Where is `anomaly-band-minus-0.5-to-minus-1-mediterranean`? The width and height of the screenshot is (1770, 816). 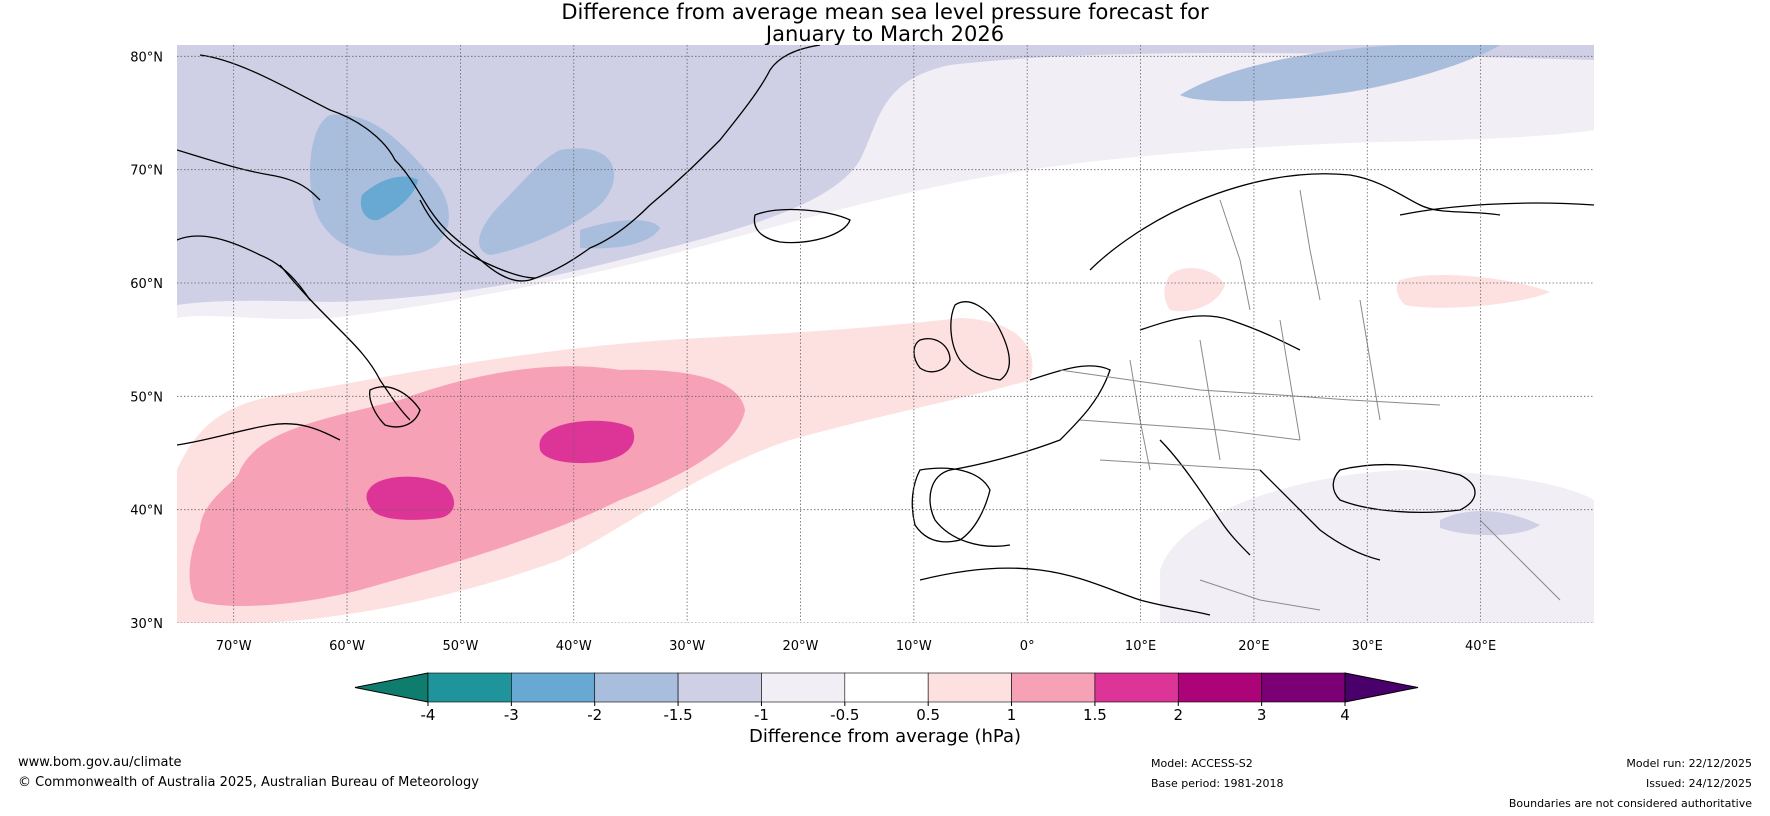 anomaly-band-minus-0.5-to-minus-1-mediterranean is located at coordinates (1377, 546).